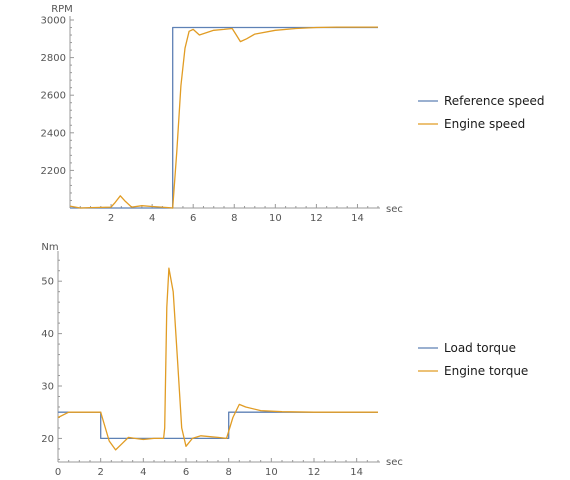 The width and height of the screenshot is (570, 480). What do you see at coordinates (486, 371) in the screenshot?
I see `legend-label: Engine torque` at bounding box center [486, 371].